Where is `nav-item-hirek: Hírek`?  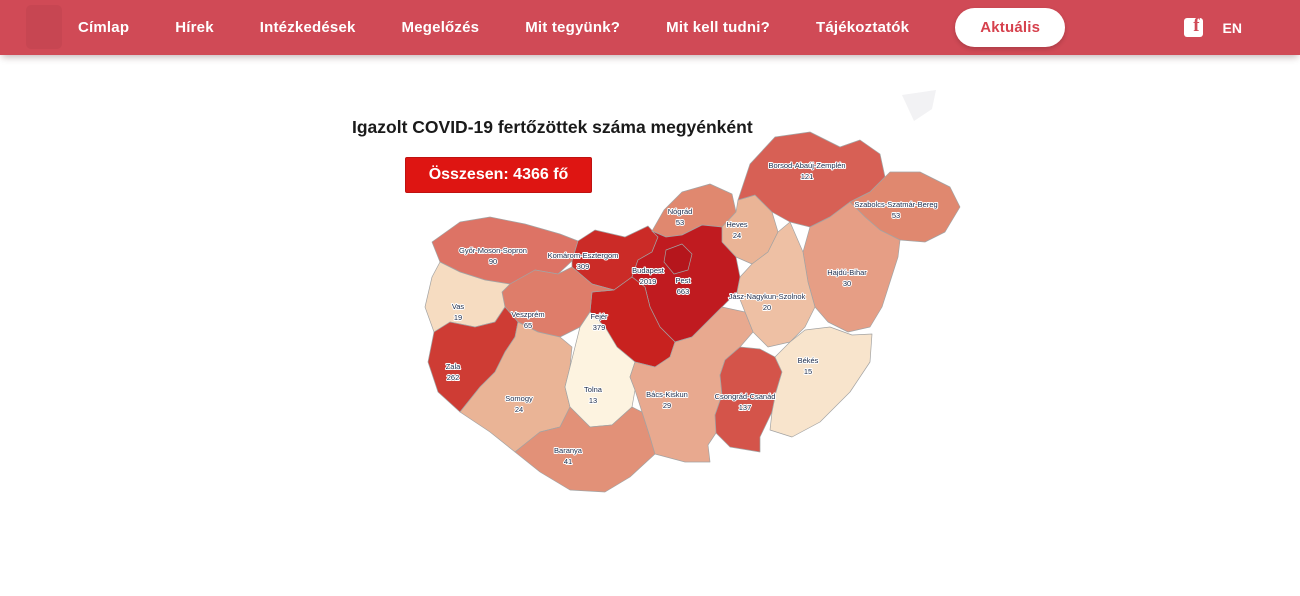 nav-item-hirek: Hírek is located at coordinates (194, 27).